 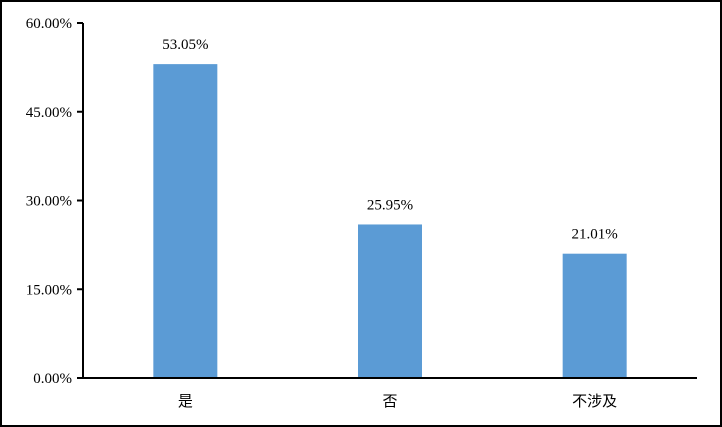 I want to click on y-tick-label-1: 15.00%, so click(x=49, y=290).